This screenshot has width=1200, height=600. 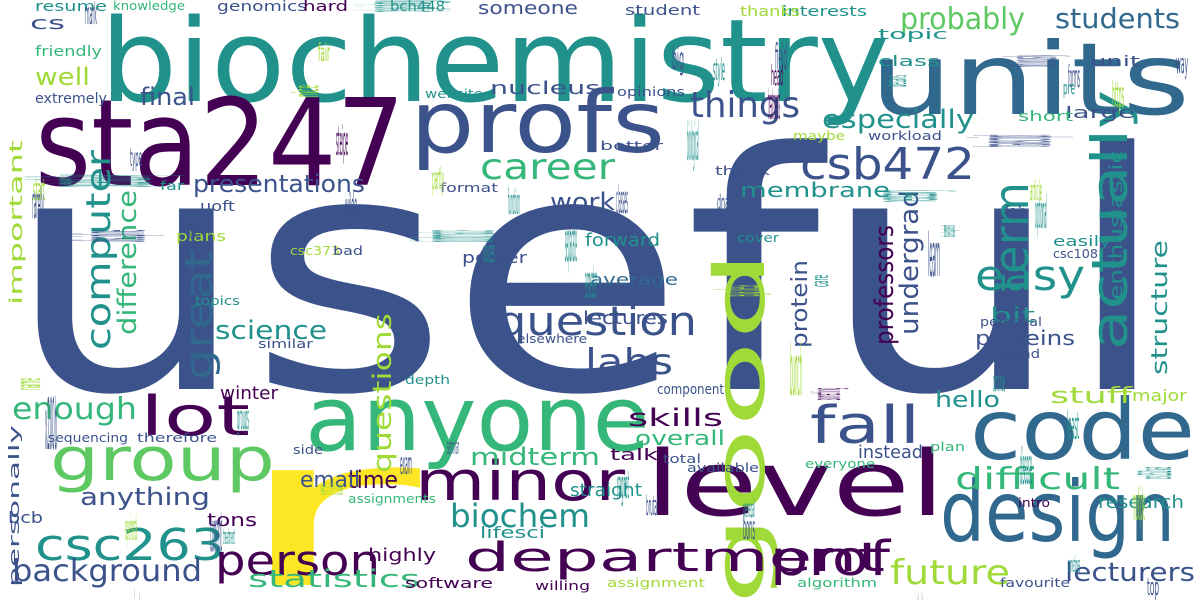 What do you see at coordinates (652, 505) in the screenshot?
I see `cloud-word: brutal` at bounding box center [652, 505].